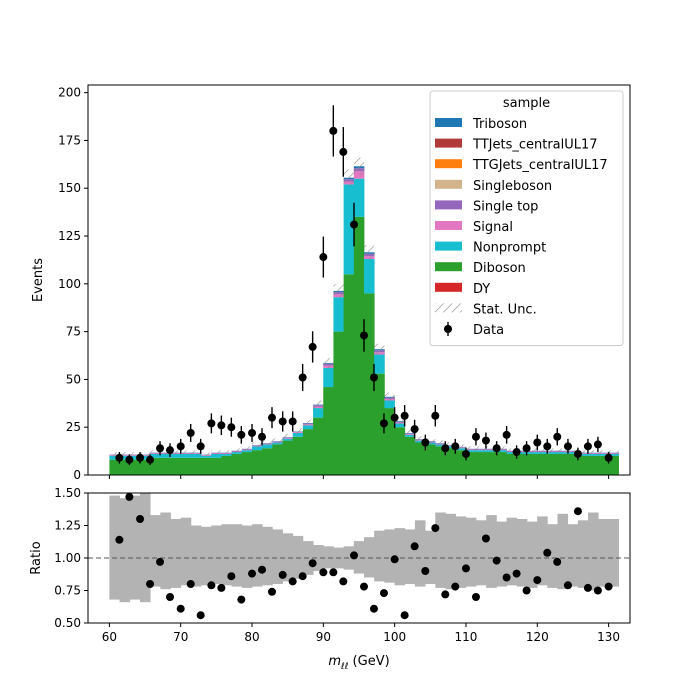  I want to click on y-tick-label: 75, so click(73, 332).